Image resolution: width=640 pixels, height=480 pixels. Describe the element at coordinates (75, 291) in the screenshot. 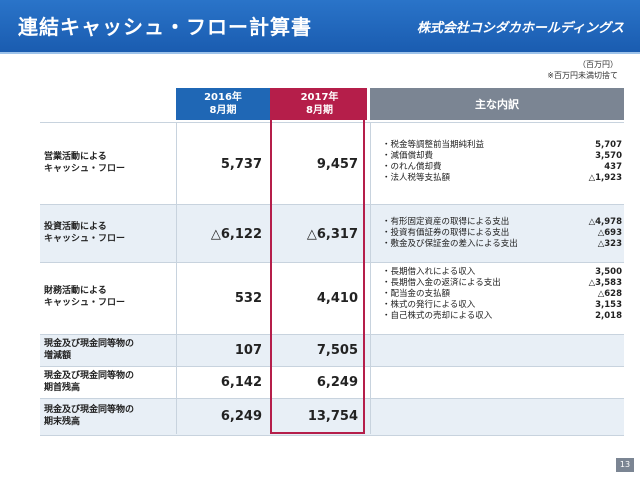

I see `row-label-line1: 財務活動による` at that location.